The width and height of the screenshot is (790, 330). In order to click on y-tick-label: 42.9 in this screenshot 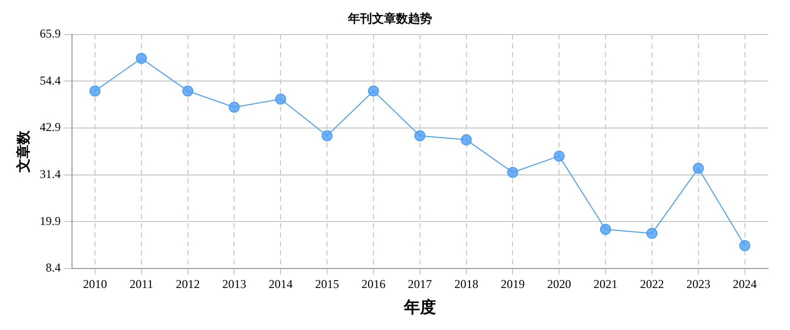, I will do `click(50, 127)`.